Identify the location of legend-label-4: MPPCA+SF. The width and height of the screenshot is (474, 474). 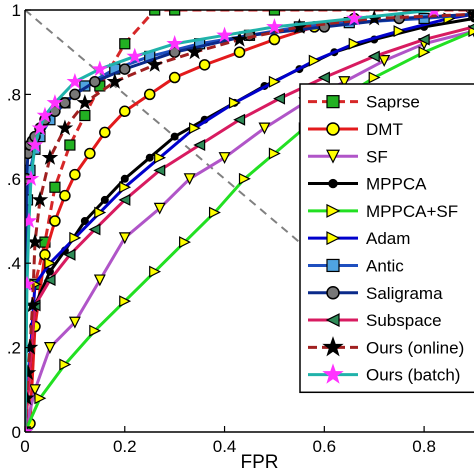
(412, 211).